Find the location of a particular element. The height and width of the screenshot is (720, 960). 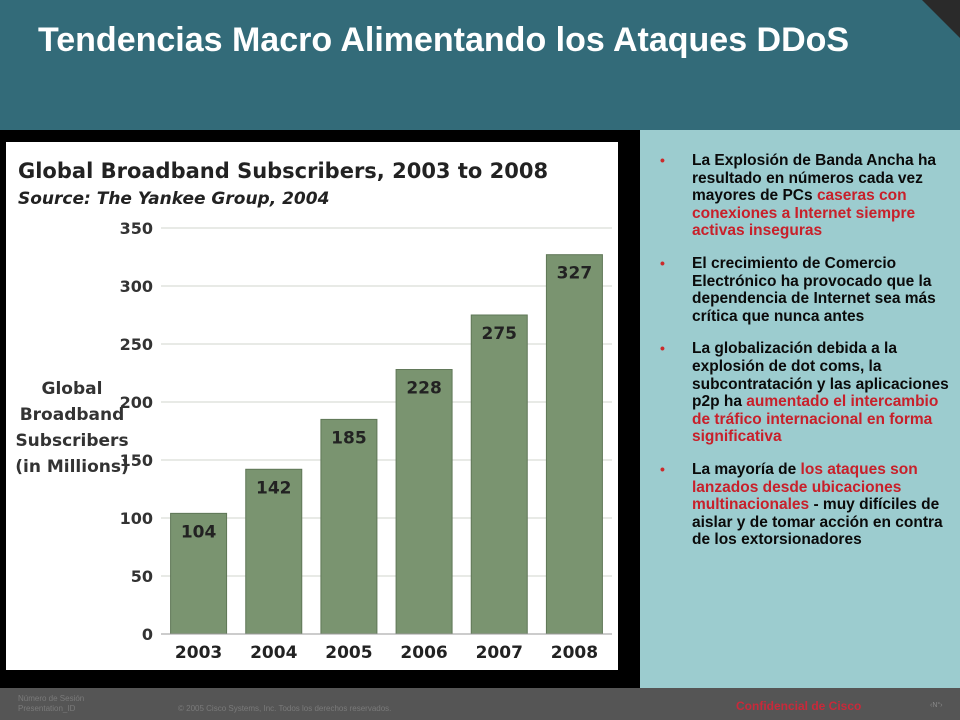

y-axis-label-line: Global is located at coordinates (72, 389).